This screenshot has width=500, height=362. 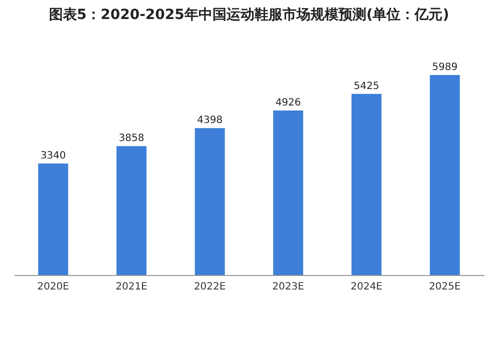 I want to click on data-label: 3858, so click(x=131, y=138).